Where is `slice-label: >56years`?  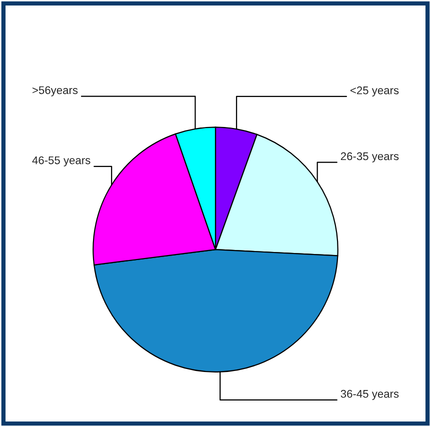 slice-label: >56years is located at coordinates (55, 91).